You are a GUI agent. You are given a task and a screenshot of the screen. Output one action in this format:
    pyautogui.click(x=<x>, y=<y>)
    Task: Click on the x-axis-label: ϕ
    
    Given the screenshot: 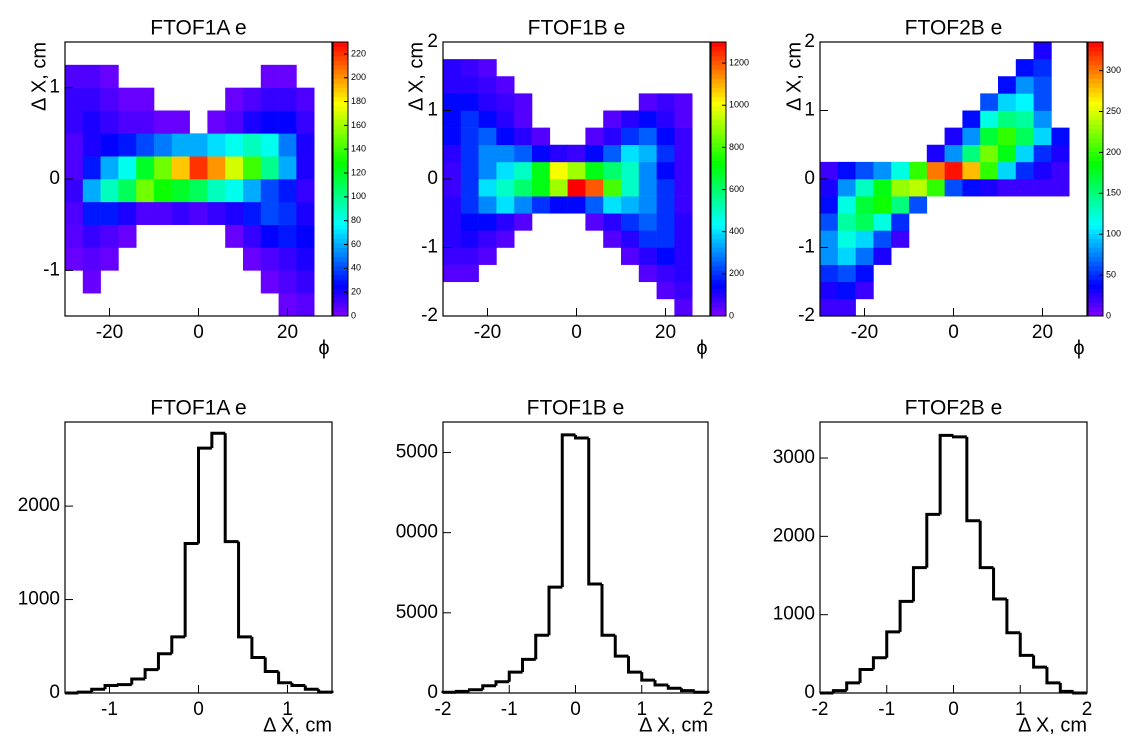 What is the action you would take?
    pyautogui.click(x=1078, y=348)
    